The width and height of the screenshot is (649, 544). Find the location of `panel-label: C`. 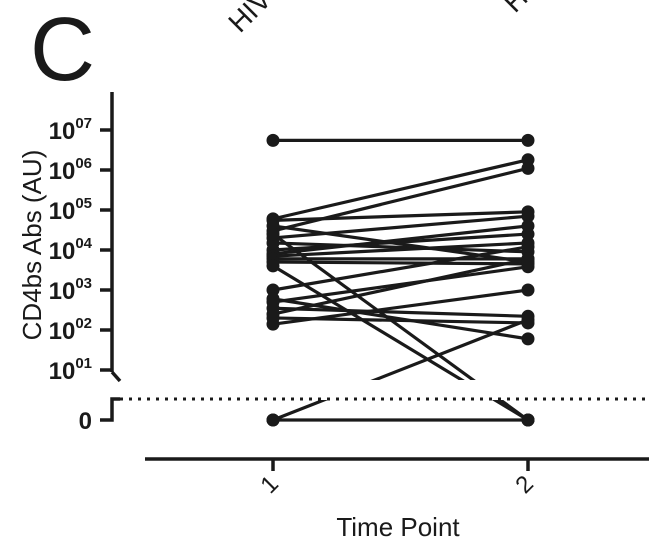

panel-label: C is located at coordinates (62, 50).